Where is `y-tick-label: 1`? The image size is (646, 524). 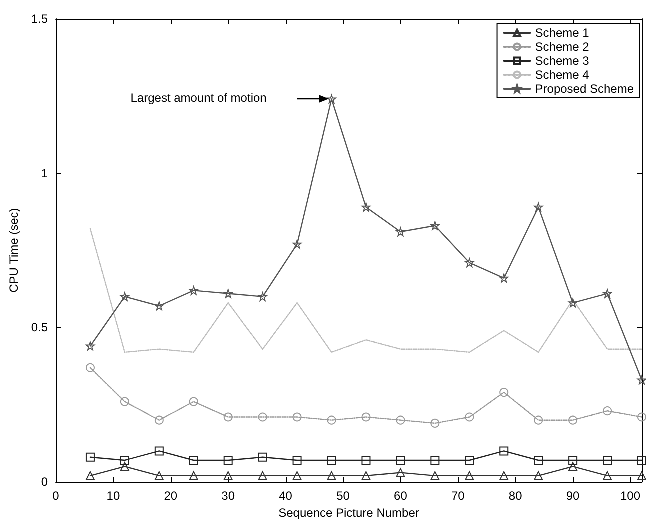 y-tick-label: 1 is located at coordinates (44, 173).